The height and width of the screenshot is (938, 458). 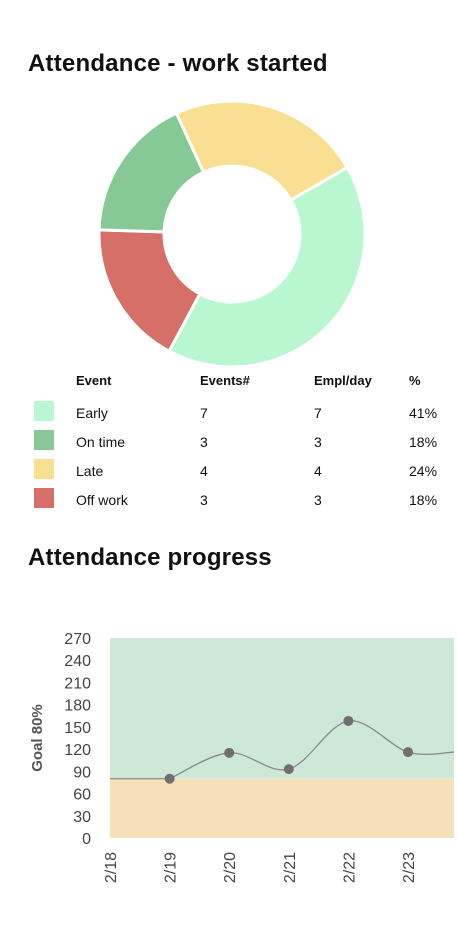 What do you see at coordinates (44, 498) in the screenshot?
I see `legend-swatch-off-work` at bounding box center [44, 498].